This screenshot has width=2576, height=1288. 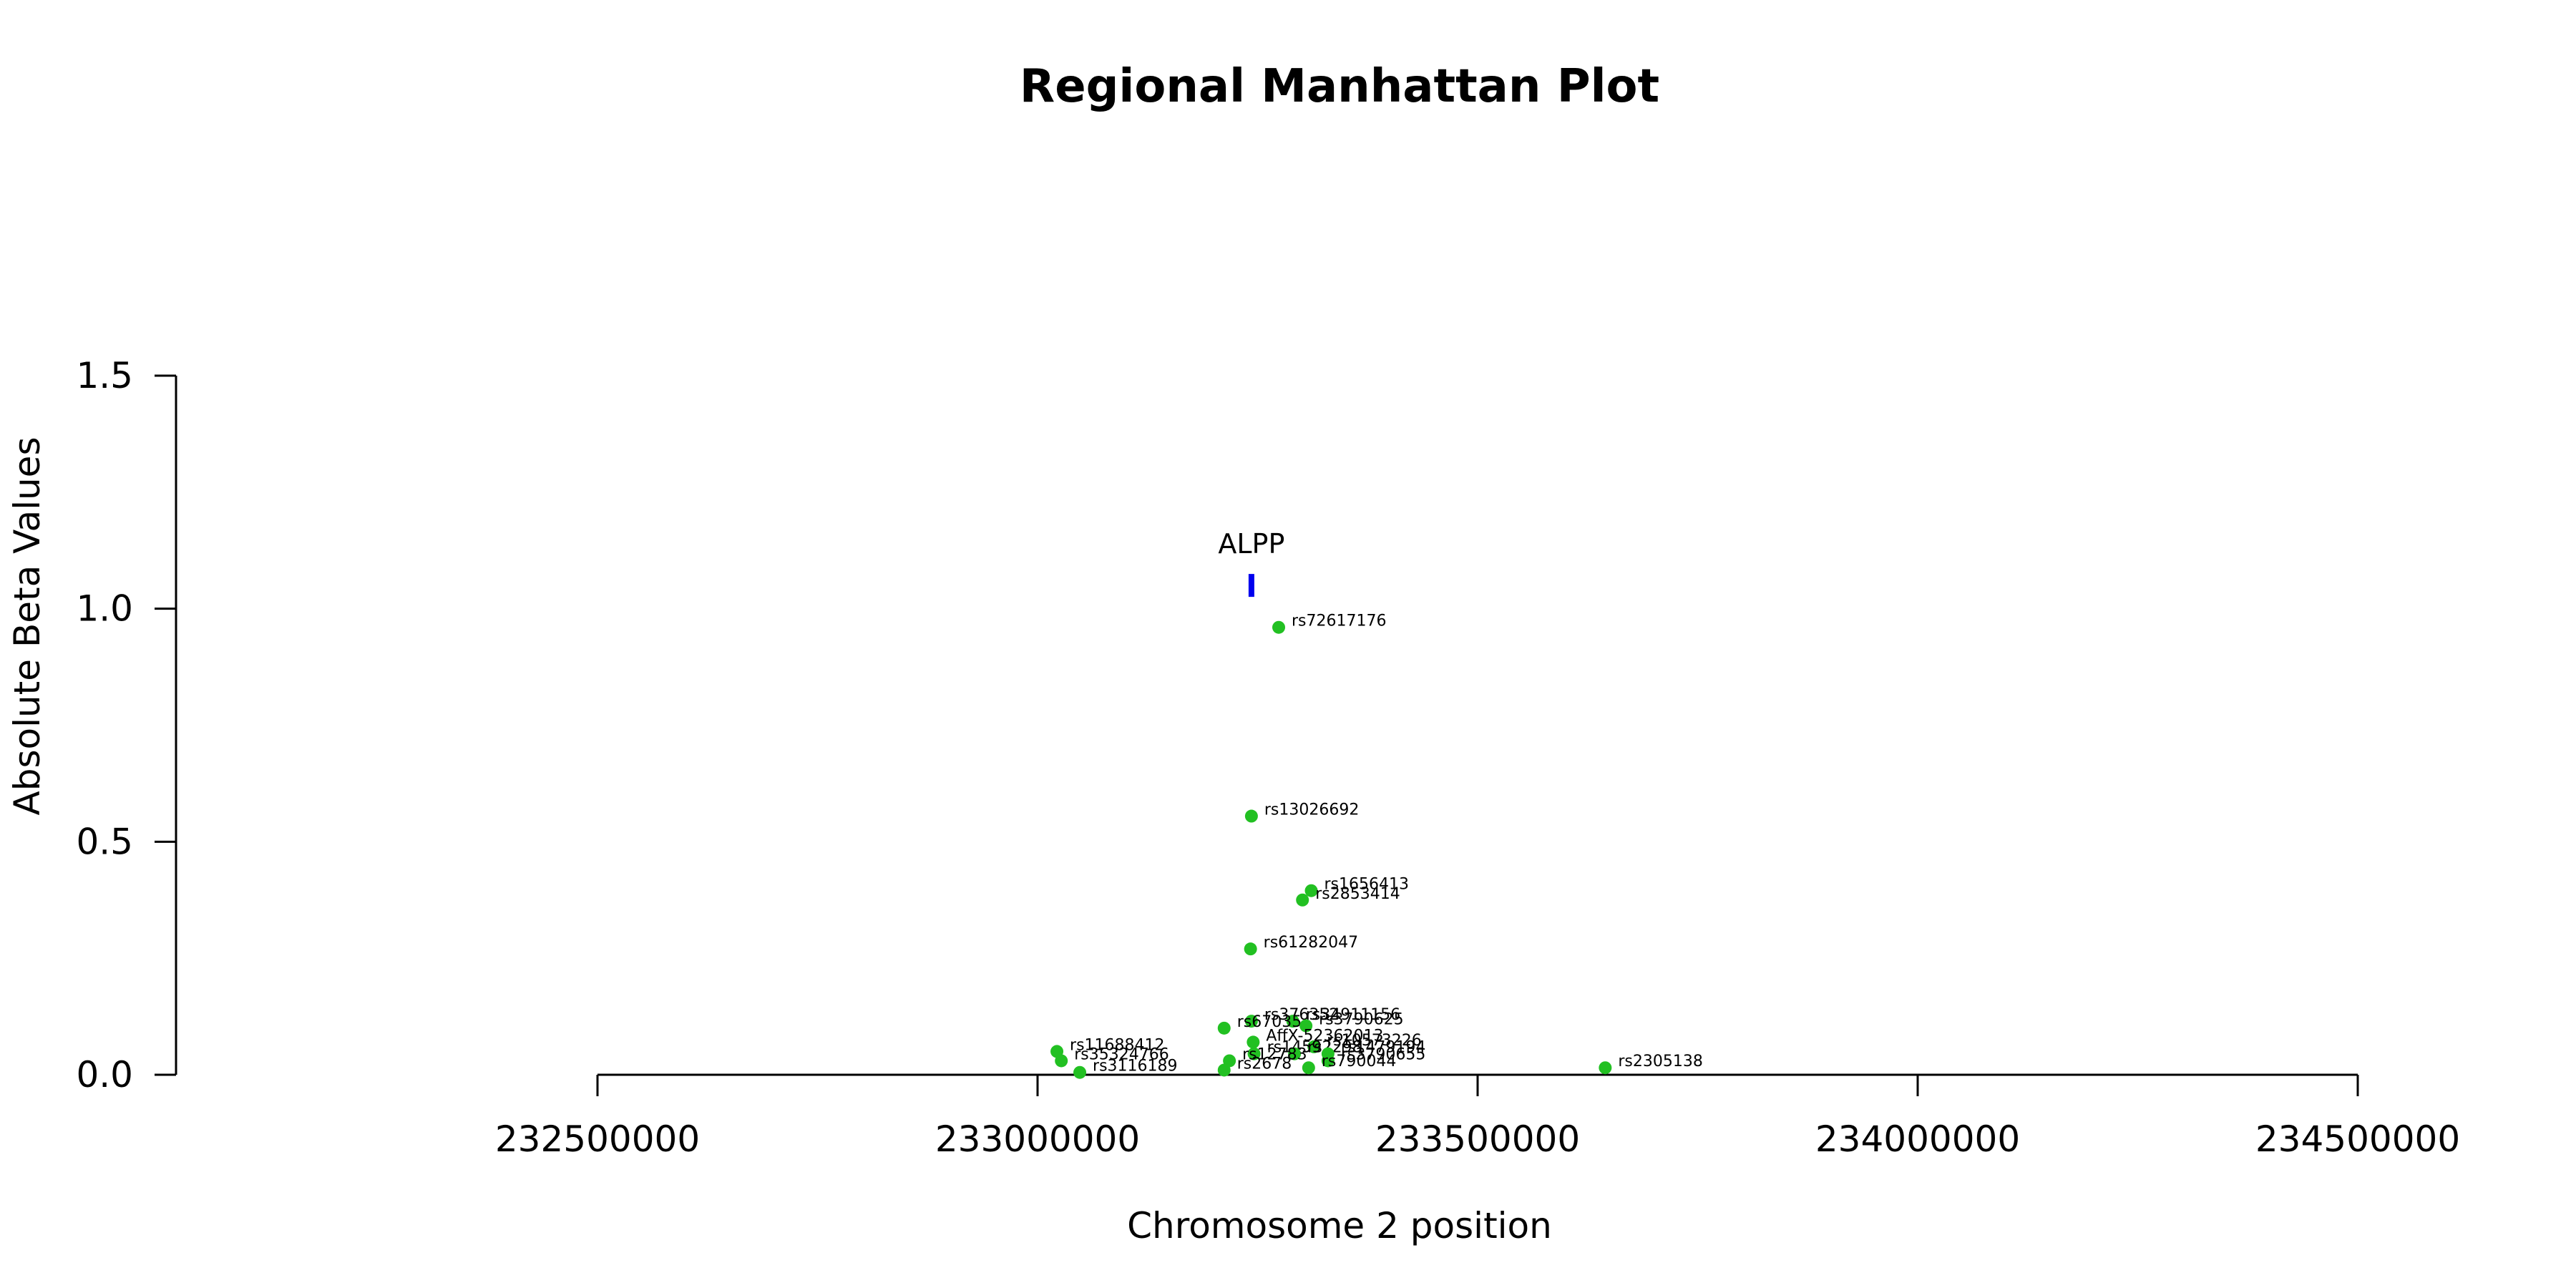 What do you see at coordinates (1359, 1061) in the screenshot?
I see `snp-label: rs790044` at bounding box center [1359, 1061].